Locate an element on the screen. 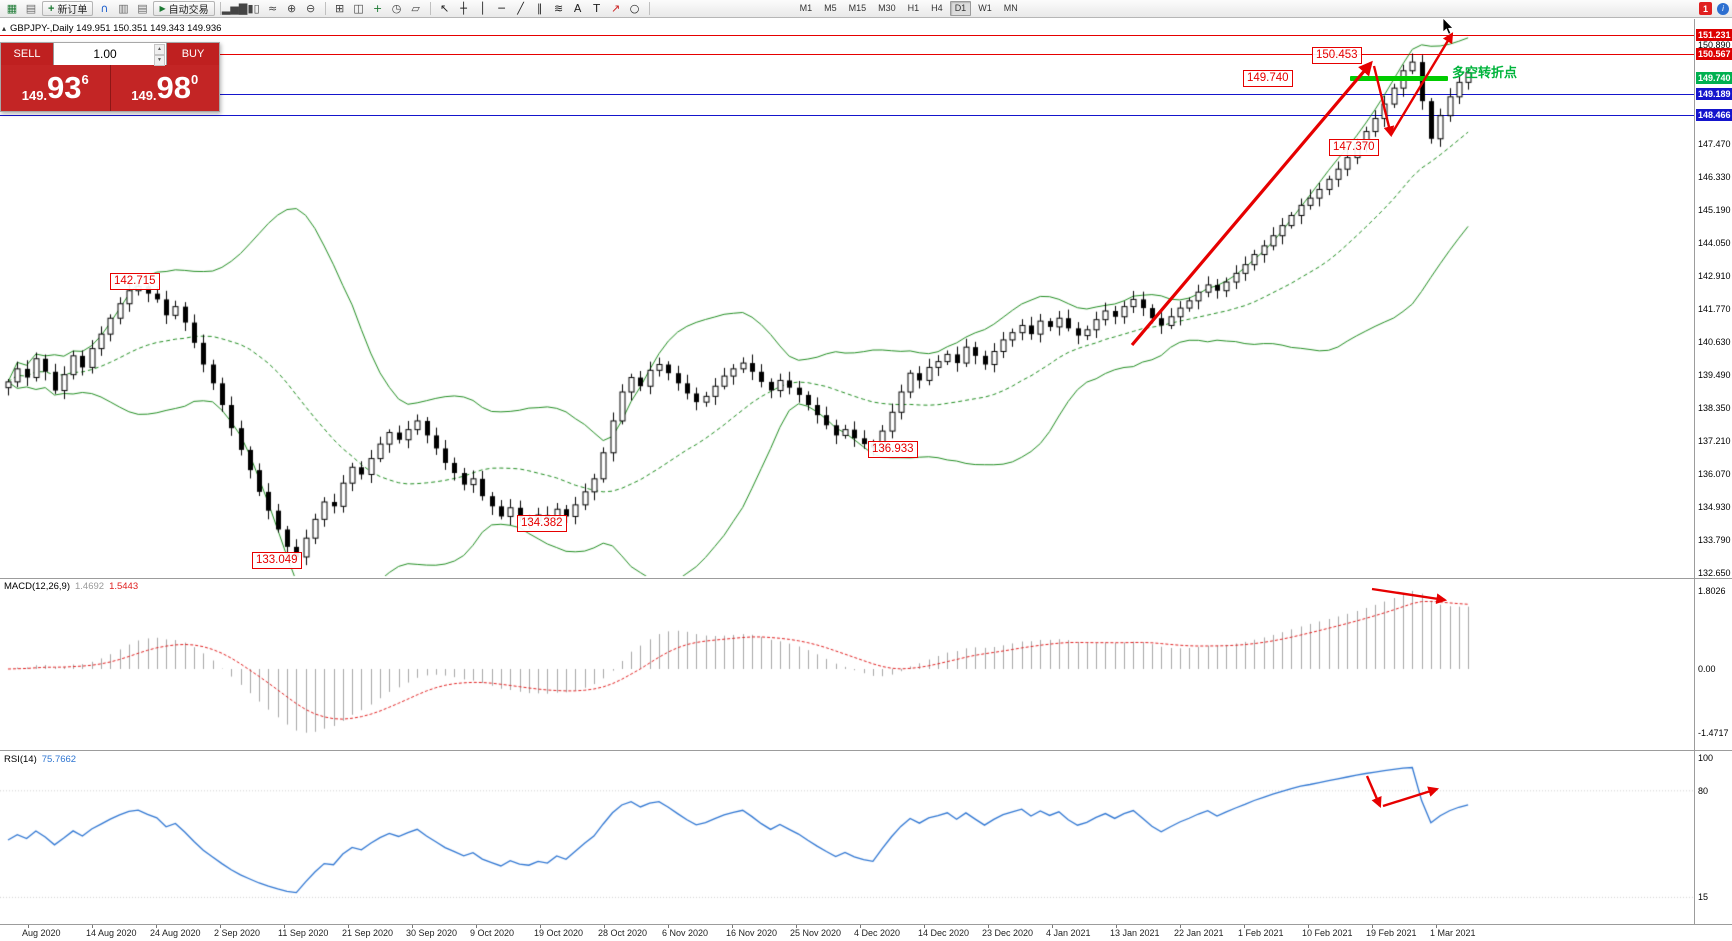 The width and height of the screenshot is (1732, 941). fibonacci-icon: ≋ is located at coordinates (558, 8).